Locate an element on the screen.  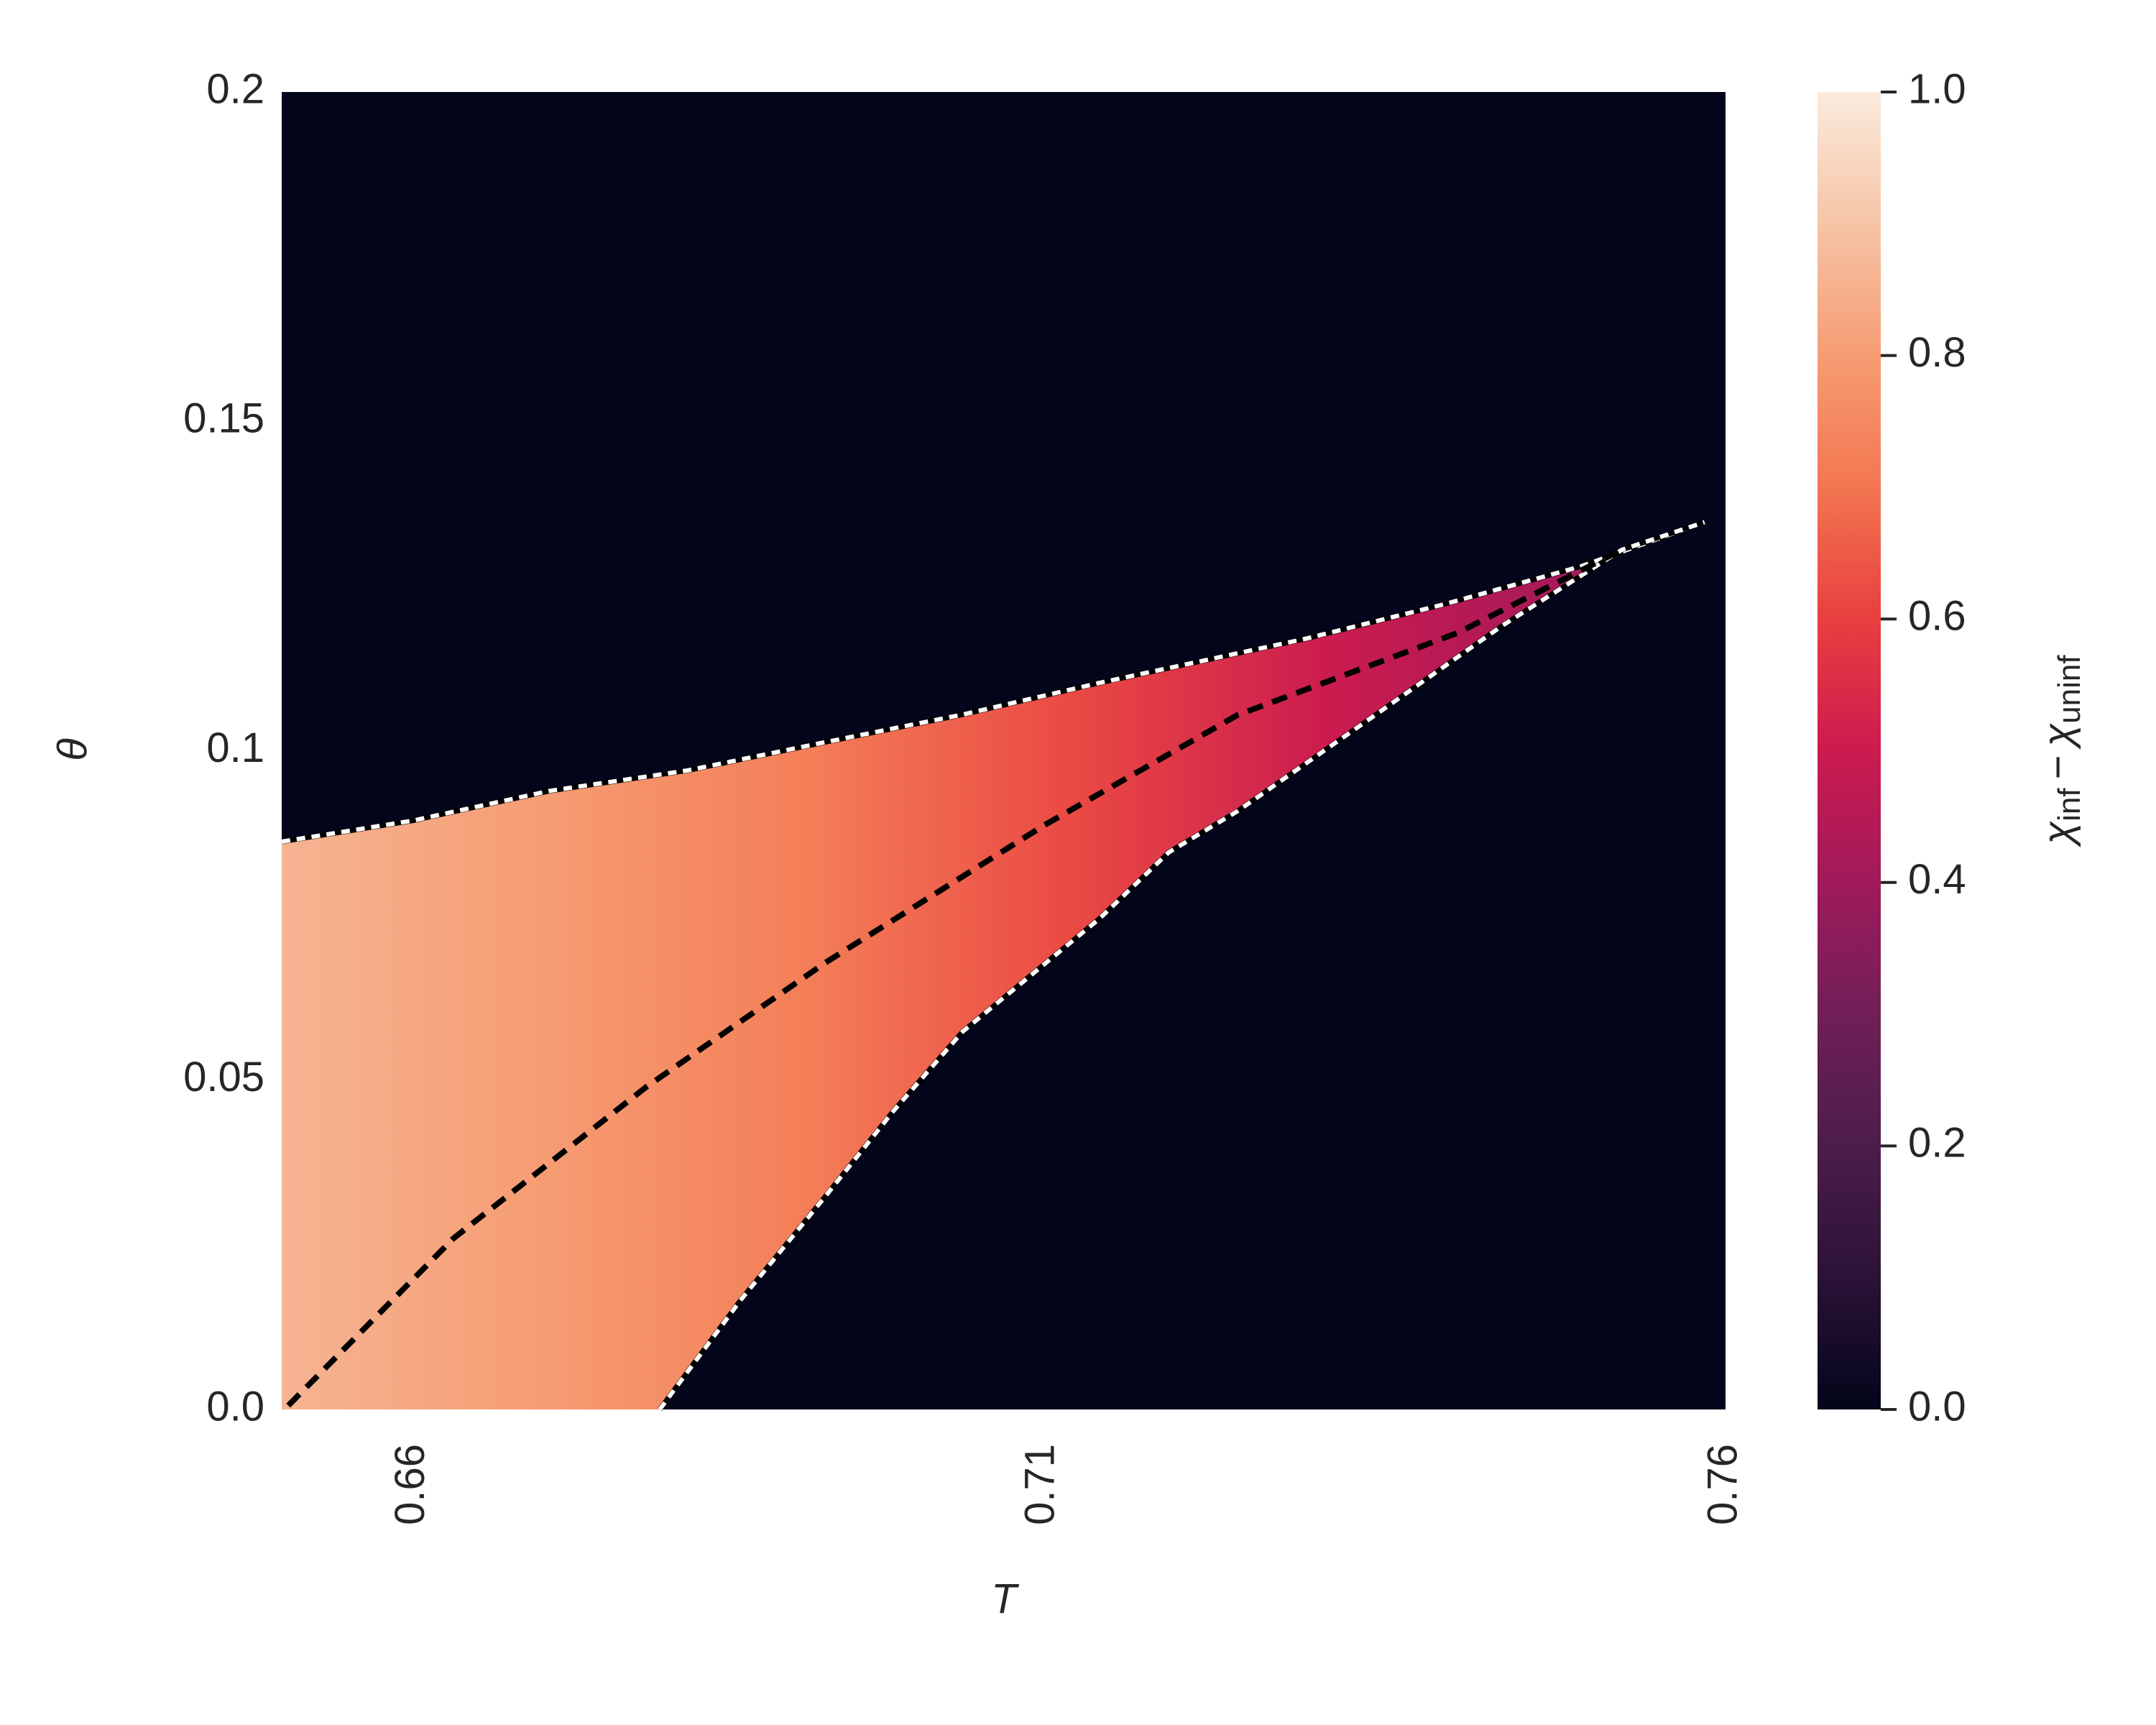
colorbar-tick-label: 0.8 is located at coordinates (1937, 352).